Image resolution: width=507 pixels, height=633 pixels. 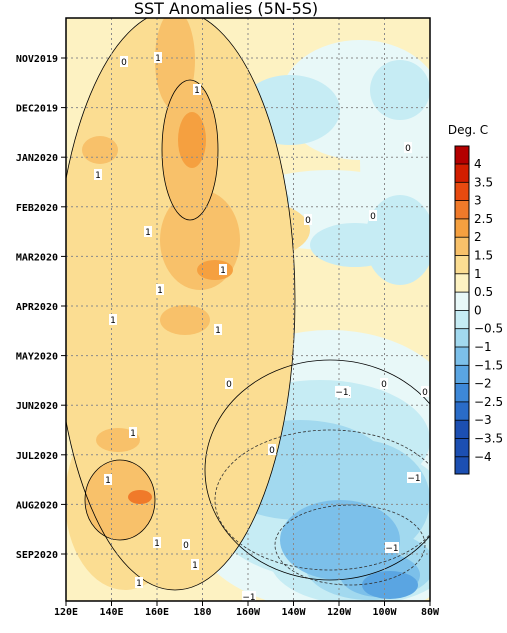 What do you see at coordinates (37, 307) in the screenshot?
I see `y-tick-label: APR2020` at bounding box center [37, 307].